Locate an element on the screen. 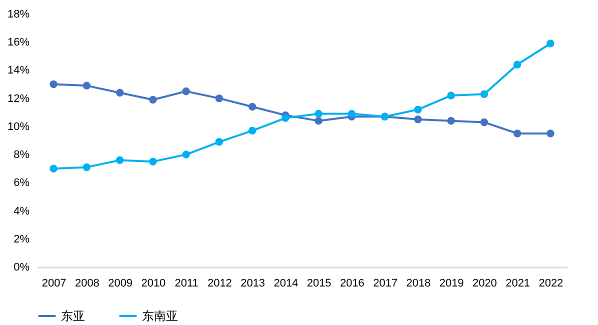 The image size is (598, 325). y-tick-label: 8% is located at coordinates (22, 155).